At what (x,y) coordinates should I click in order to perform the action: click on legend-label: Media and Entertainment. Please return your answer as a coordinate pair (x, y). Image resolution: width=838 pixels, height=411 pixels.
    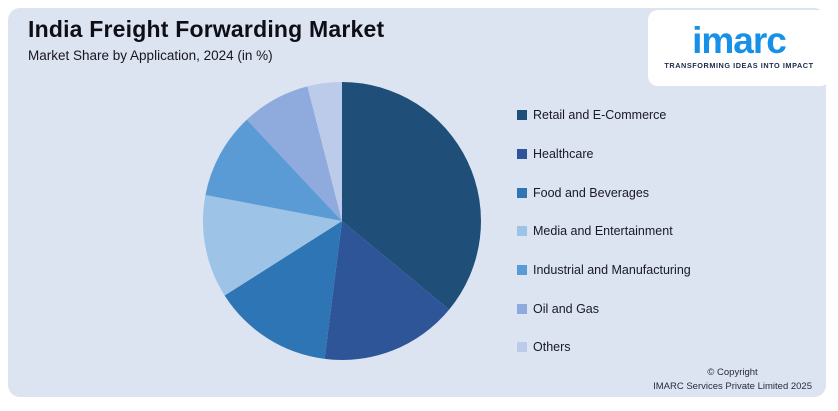
    Looking at the image, I should click on (603, 231).